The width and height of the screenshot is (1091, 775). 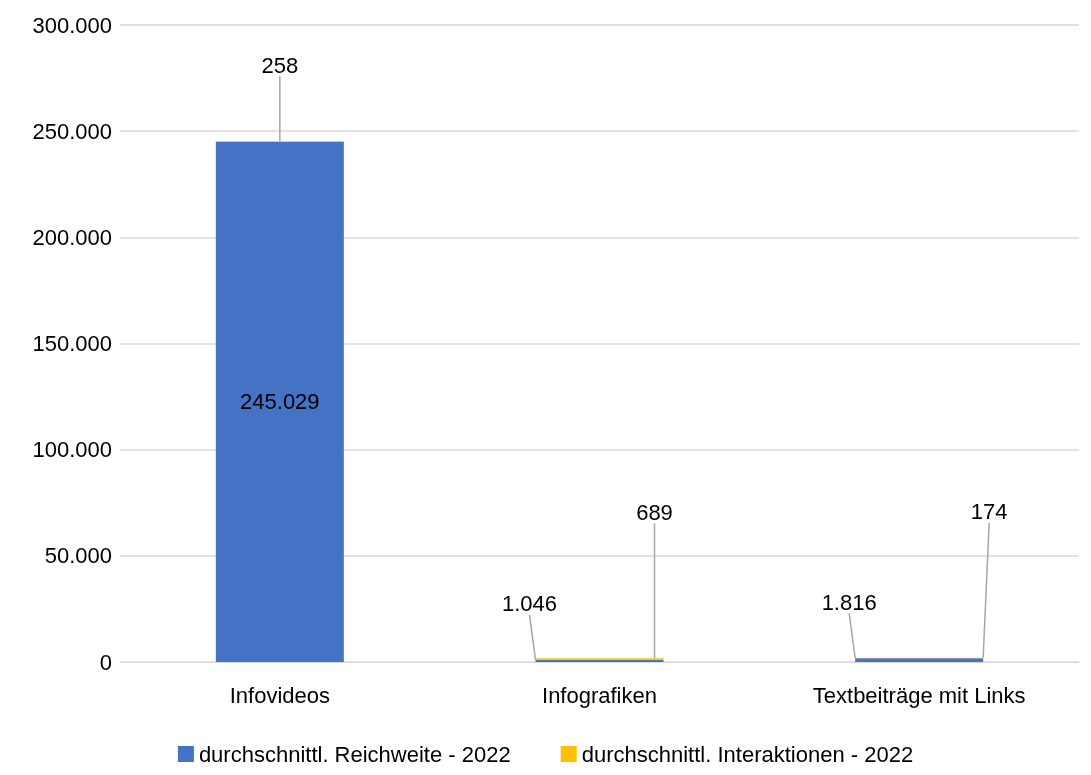 I want to click on legend-label: durchschnittl. Reichweite - 2022, so click(x=354, y=754).